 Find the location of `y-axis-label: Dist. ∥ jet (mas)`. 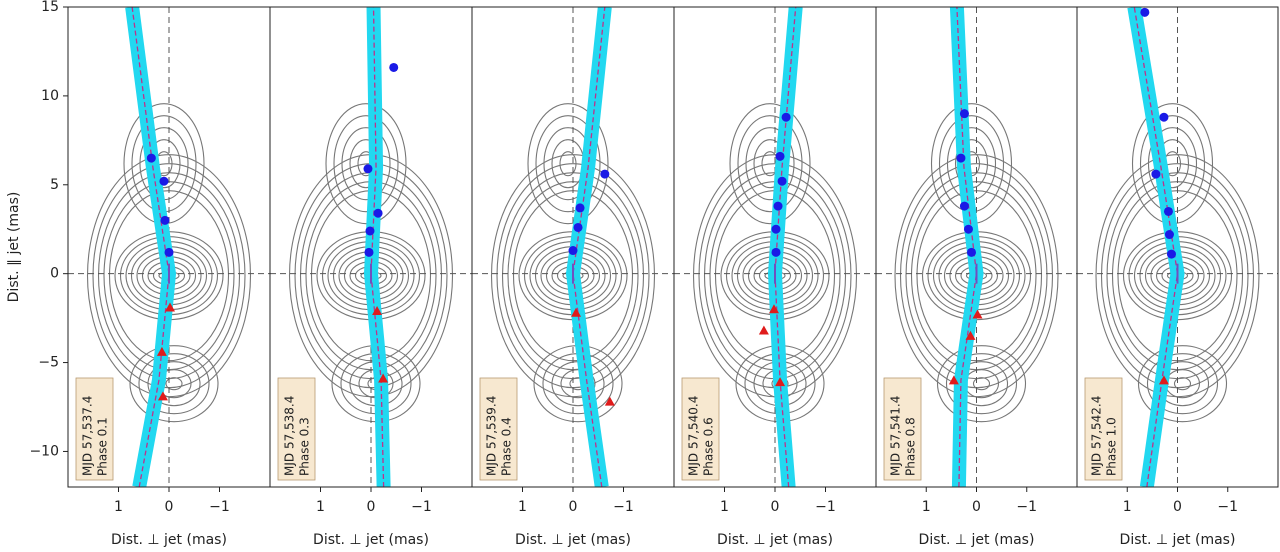

y-axis-label: Dist. ∥ jet (mas) is located at coordinates (14, 247).